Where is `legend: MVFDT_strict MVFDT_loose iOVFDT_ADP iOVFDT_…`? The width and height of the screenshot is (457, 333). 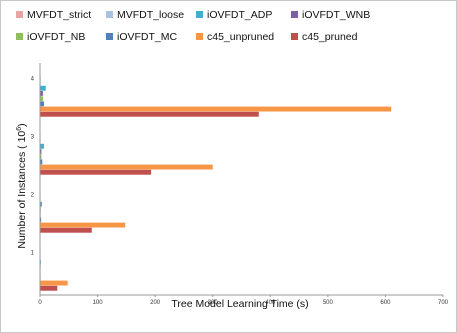 legend: MVFDT_strict MVFDT_loose iOVFDT_ADP iOVFDT_… is located at coordinates (193, 26).